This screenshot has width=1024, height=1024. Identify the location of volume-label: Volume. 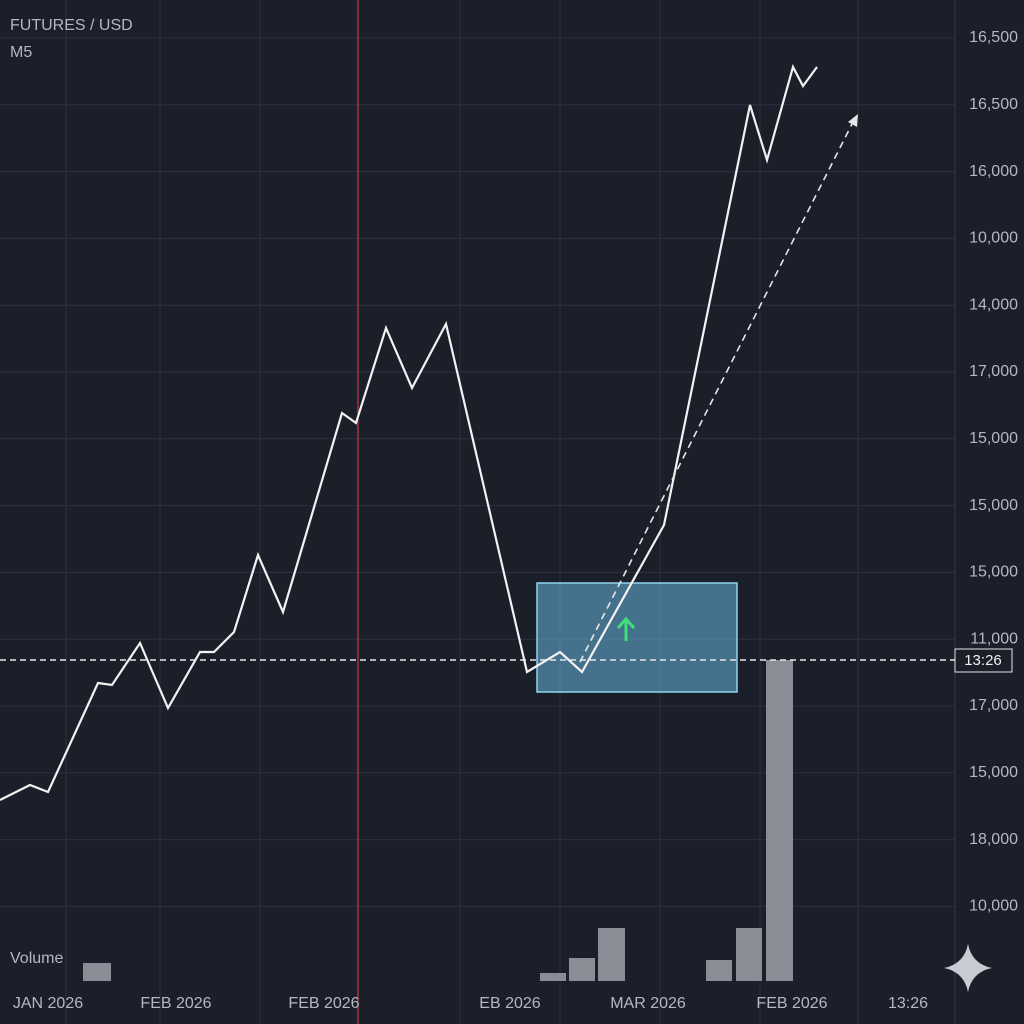
(36, 958).